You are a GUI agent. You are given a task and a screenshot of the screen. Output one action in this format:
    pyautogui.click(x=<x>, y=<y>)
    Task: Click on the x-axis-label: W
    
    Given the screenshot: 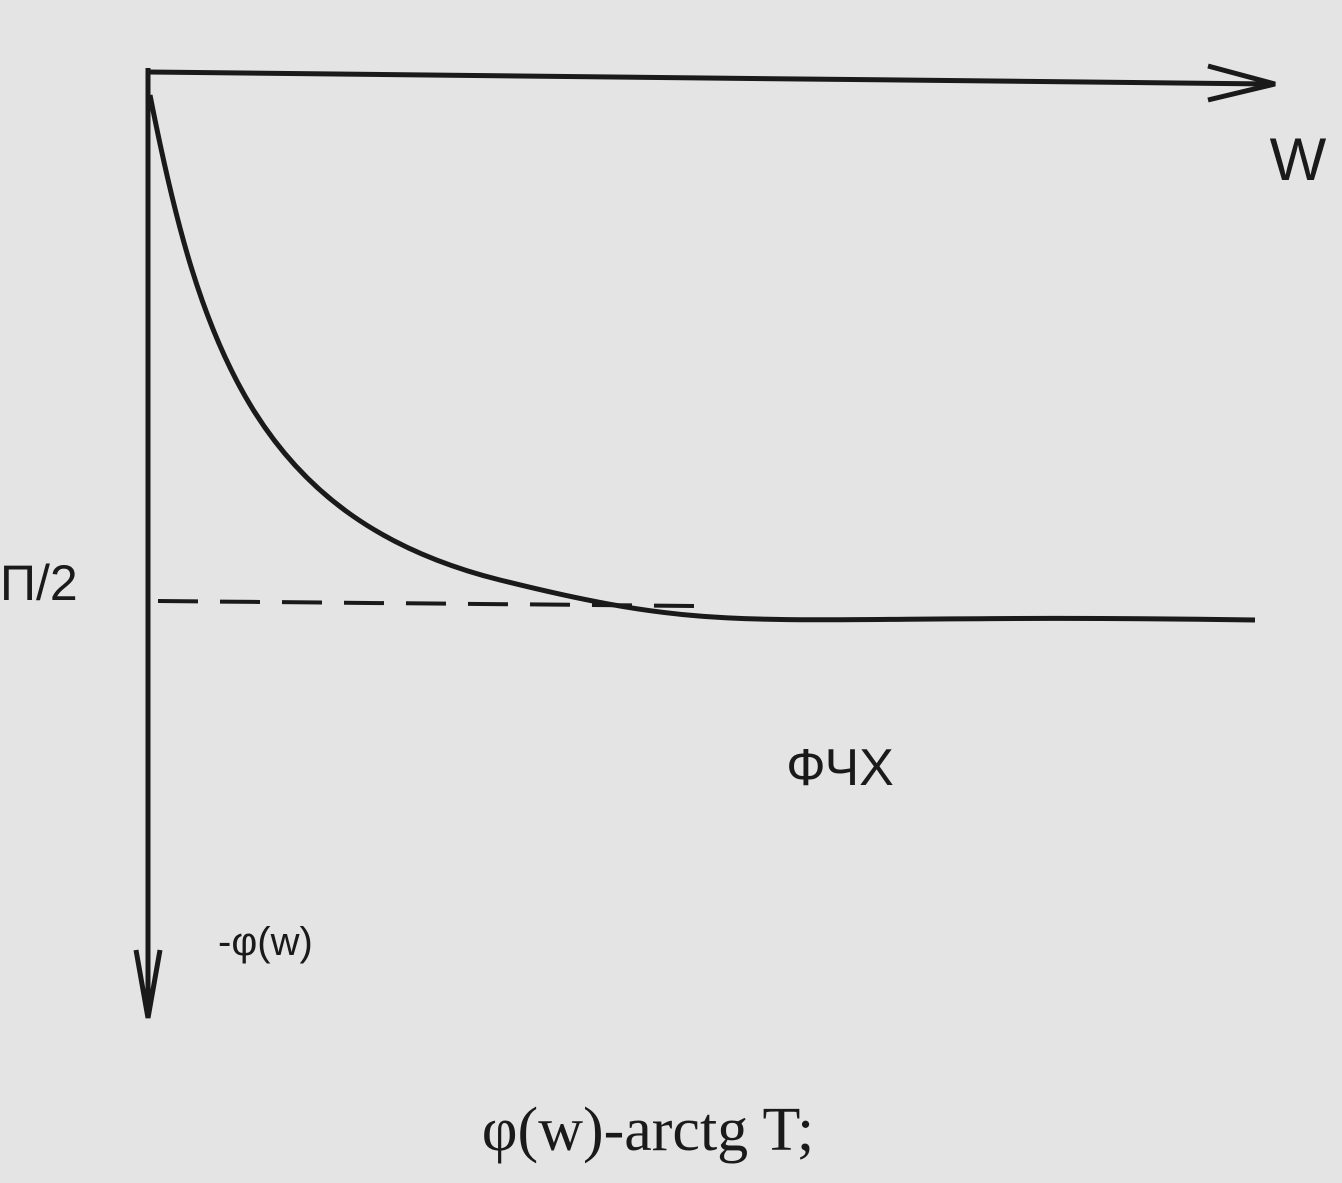 What is the action you would take?
    pyautogui.click(x=1298, y=159)
    